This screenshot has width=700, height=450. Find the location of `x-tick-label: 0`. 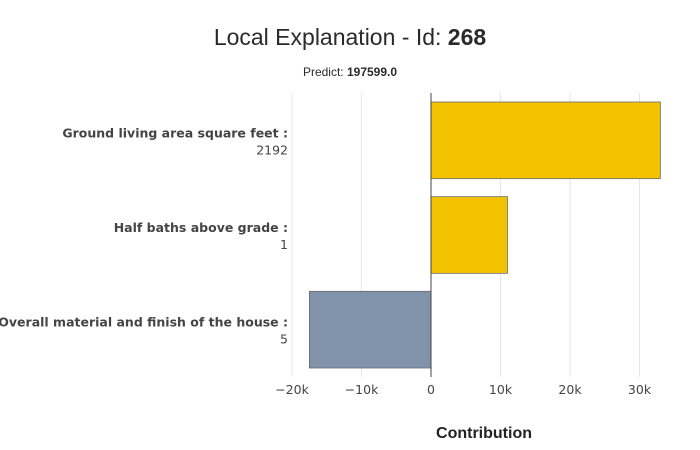

x-tick-label: 0 is located at coordinates (431, 389).